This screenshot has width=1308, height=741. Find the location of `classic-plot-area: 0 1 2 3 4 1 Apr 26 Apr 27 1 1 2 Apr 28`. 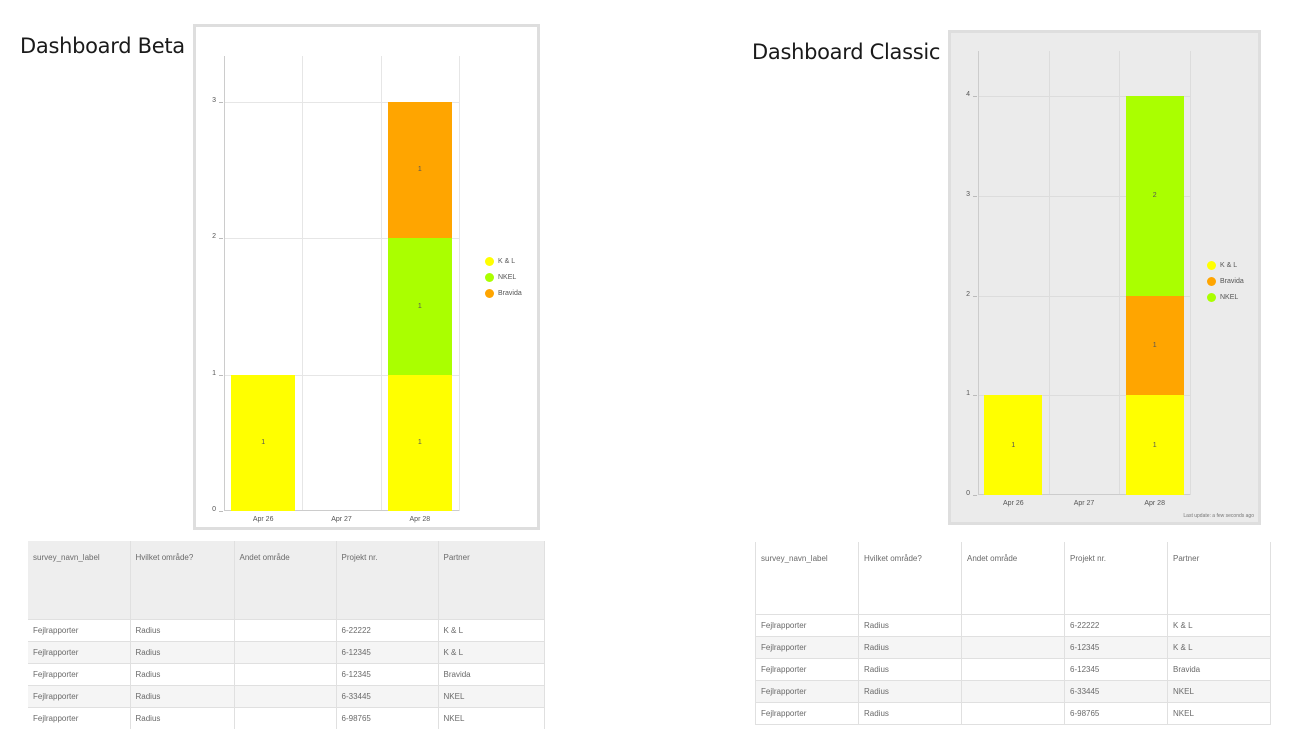

classic-plot-area: 0 1 2 3 4 1 Apr 26 Apr 27 1 1 2 Apr 28 is located at coordinates (1078, 279).